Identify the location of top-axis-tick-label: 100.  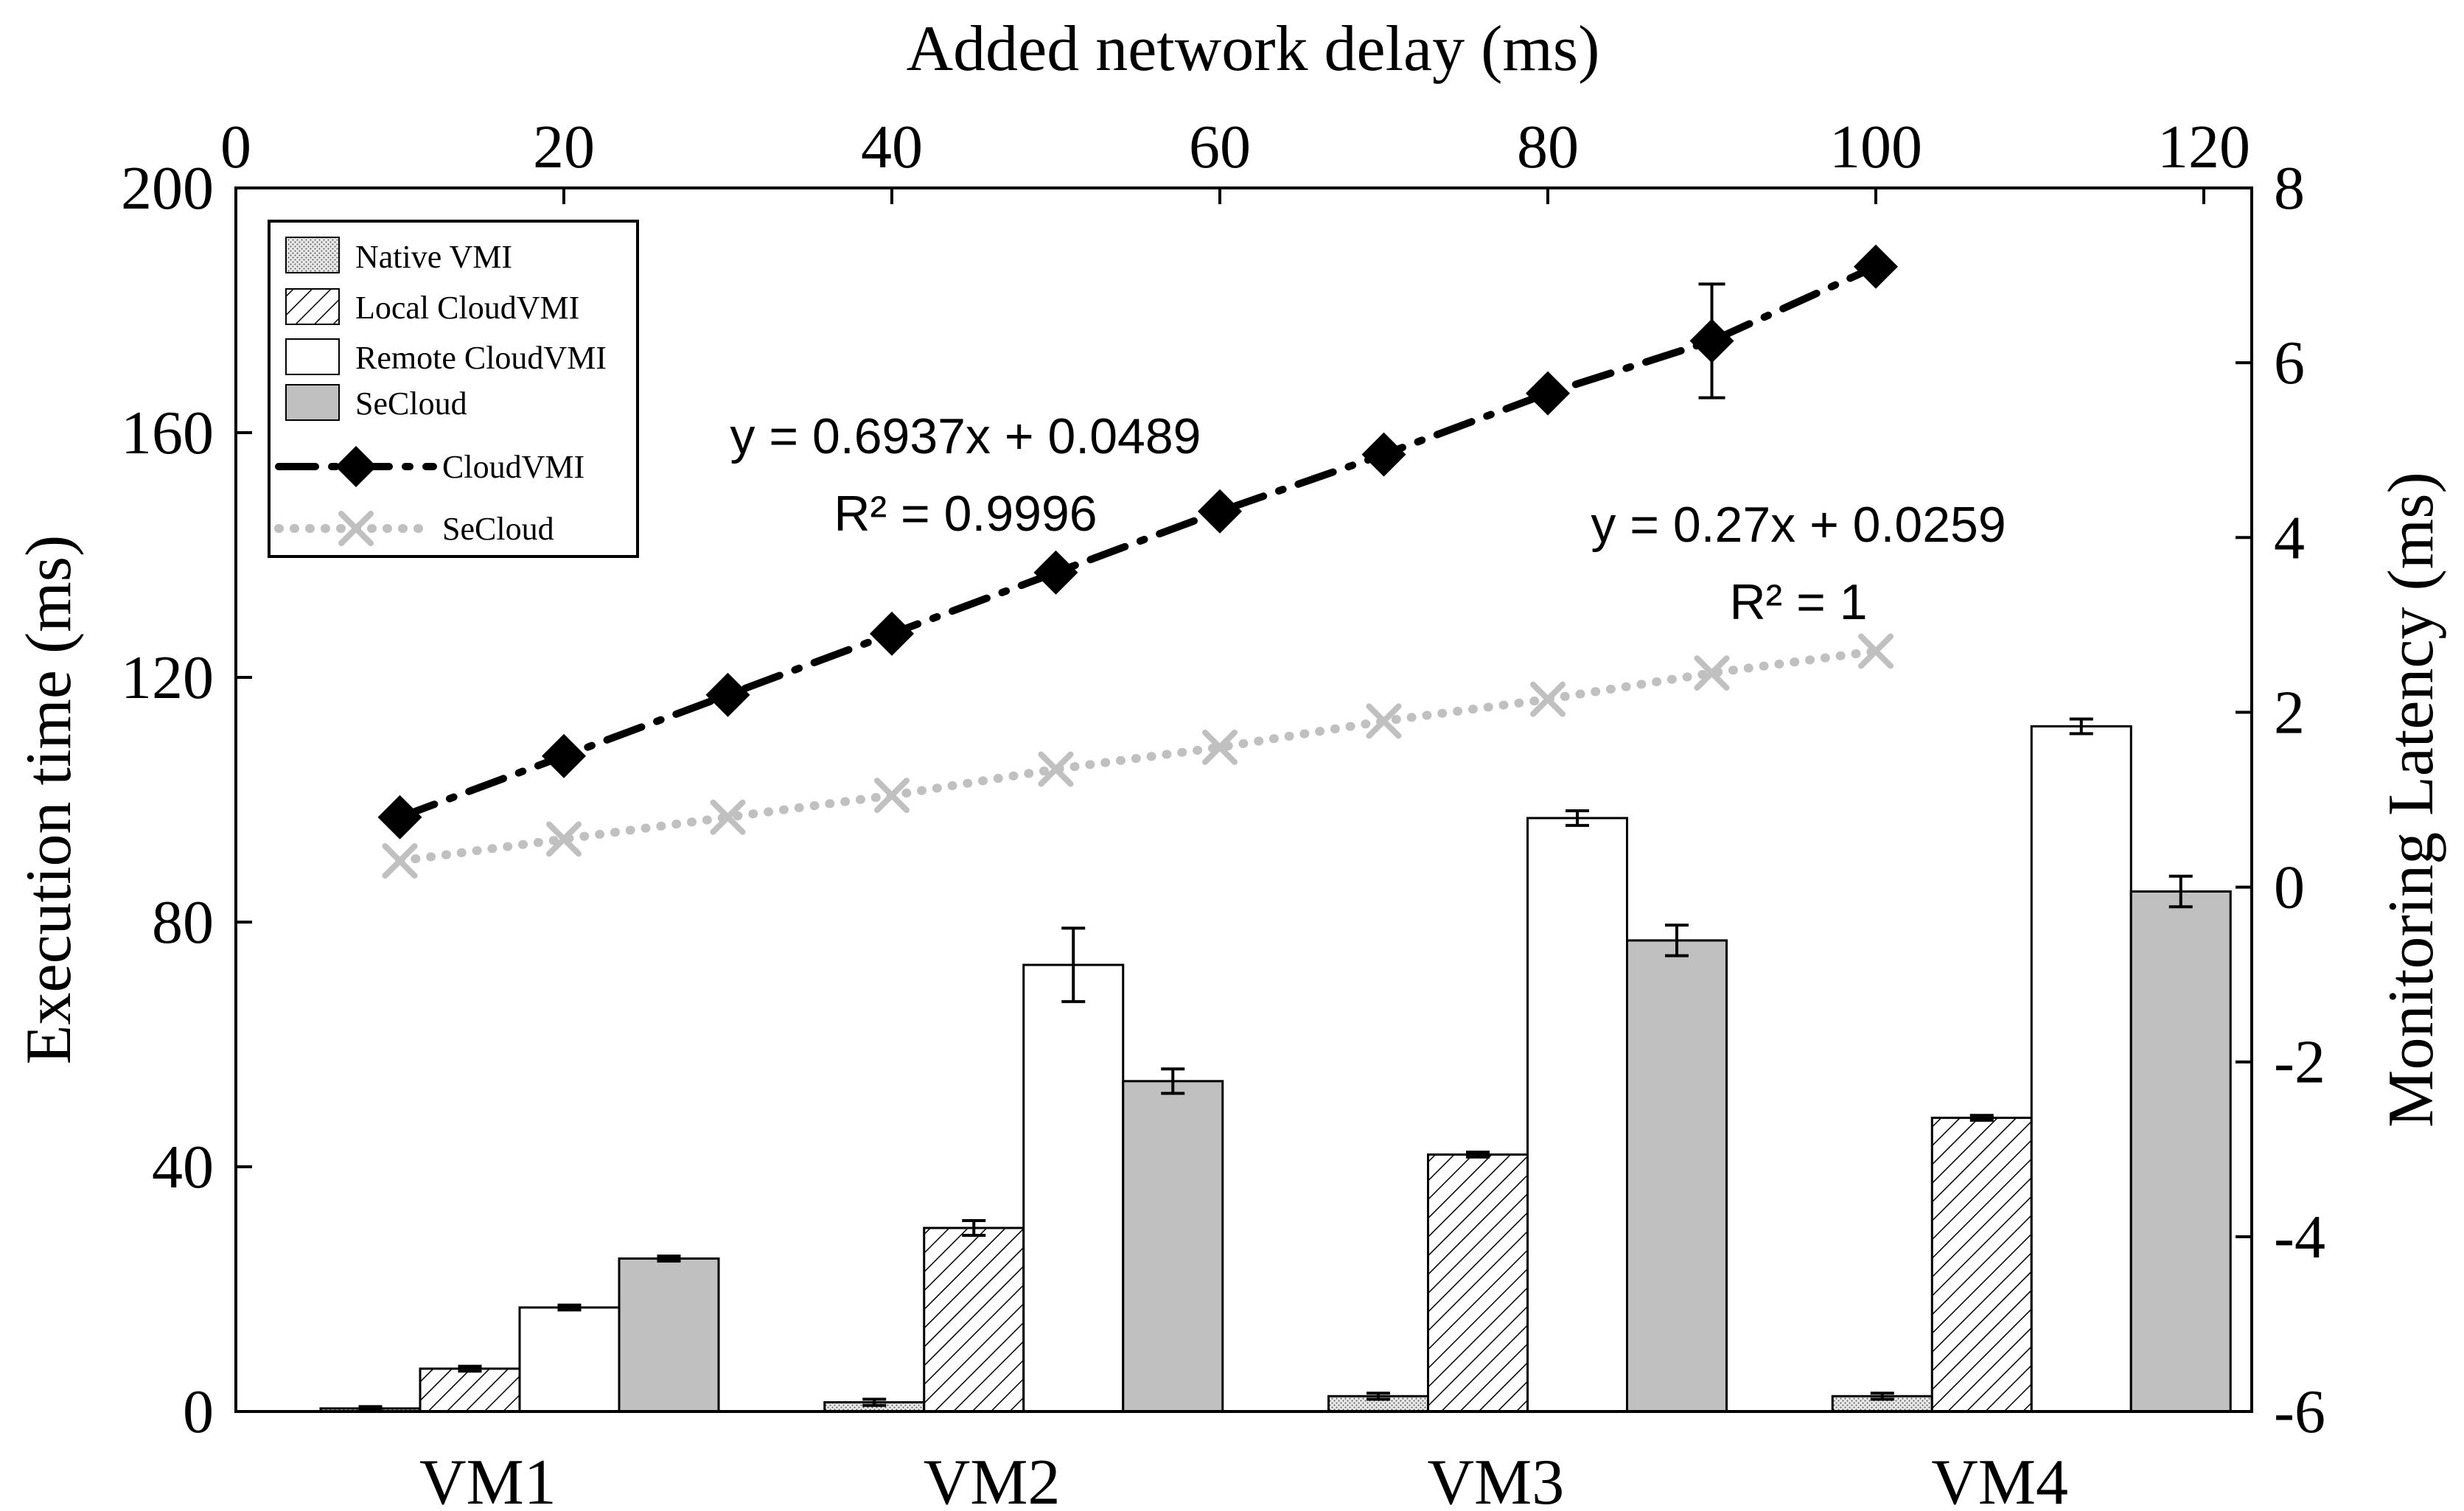
(1875, 147).